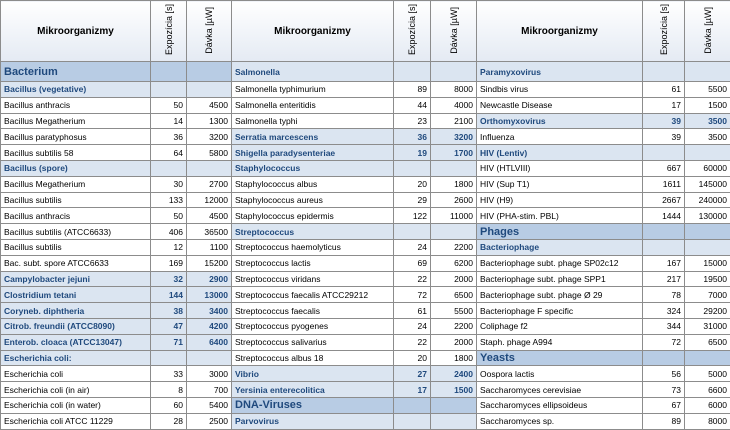 The width and height of the screenshot is (730, 430). I want to click on exposure-value: 17, so click(664, 105).